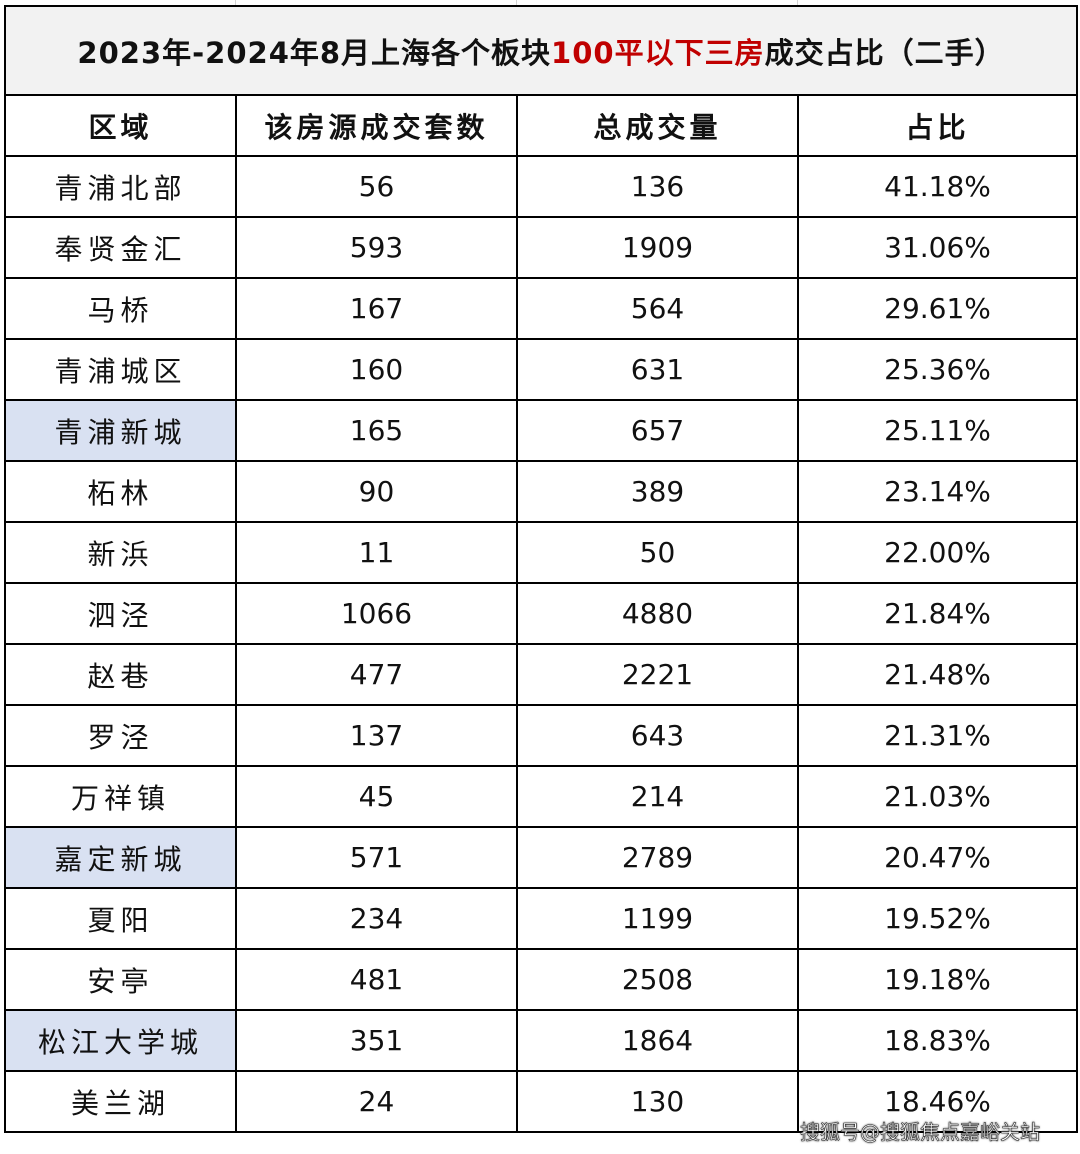 This screenshot has height=1154, width=1080. What do you see at coordinates (657, 125) in the screenshot?
I see `column-header-total: 总成交量` at bounding box center [657, 125].